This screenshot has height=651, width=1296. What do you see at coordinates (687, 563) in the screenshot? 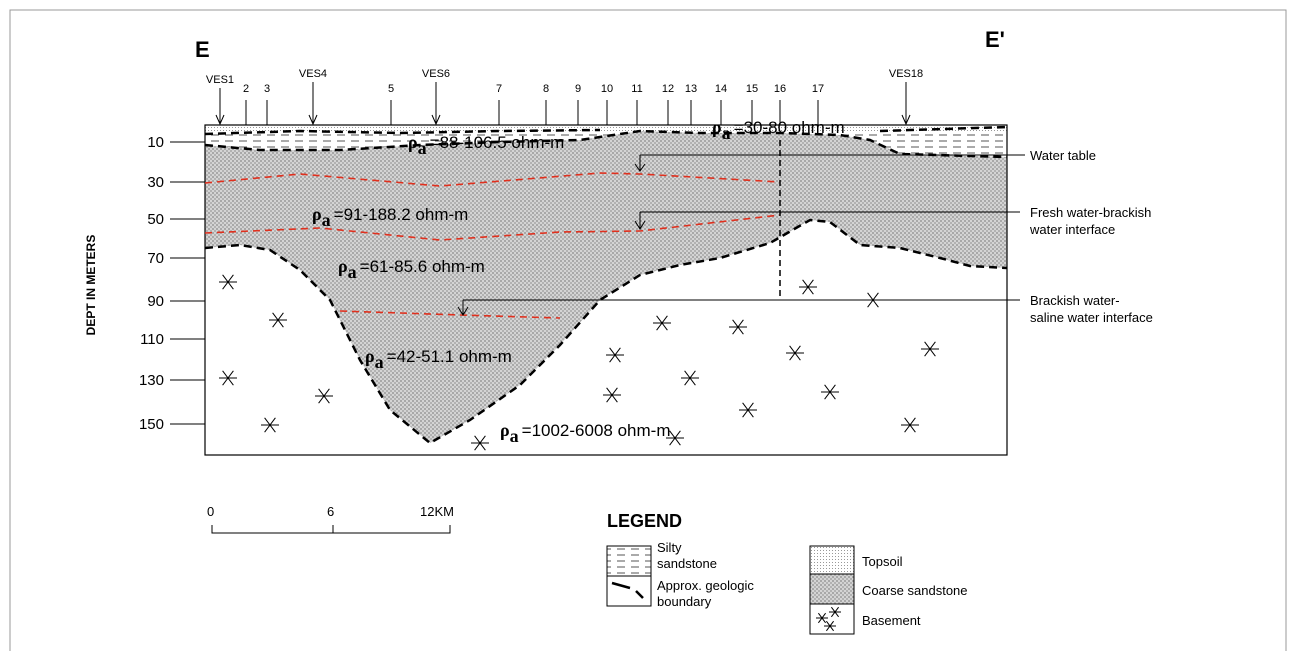
I see `legend-label: sandstone` at bounding box center [687, 563].